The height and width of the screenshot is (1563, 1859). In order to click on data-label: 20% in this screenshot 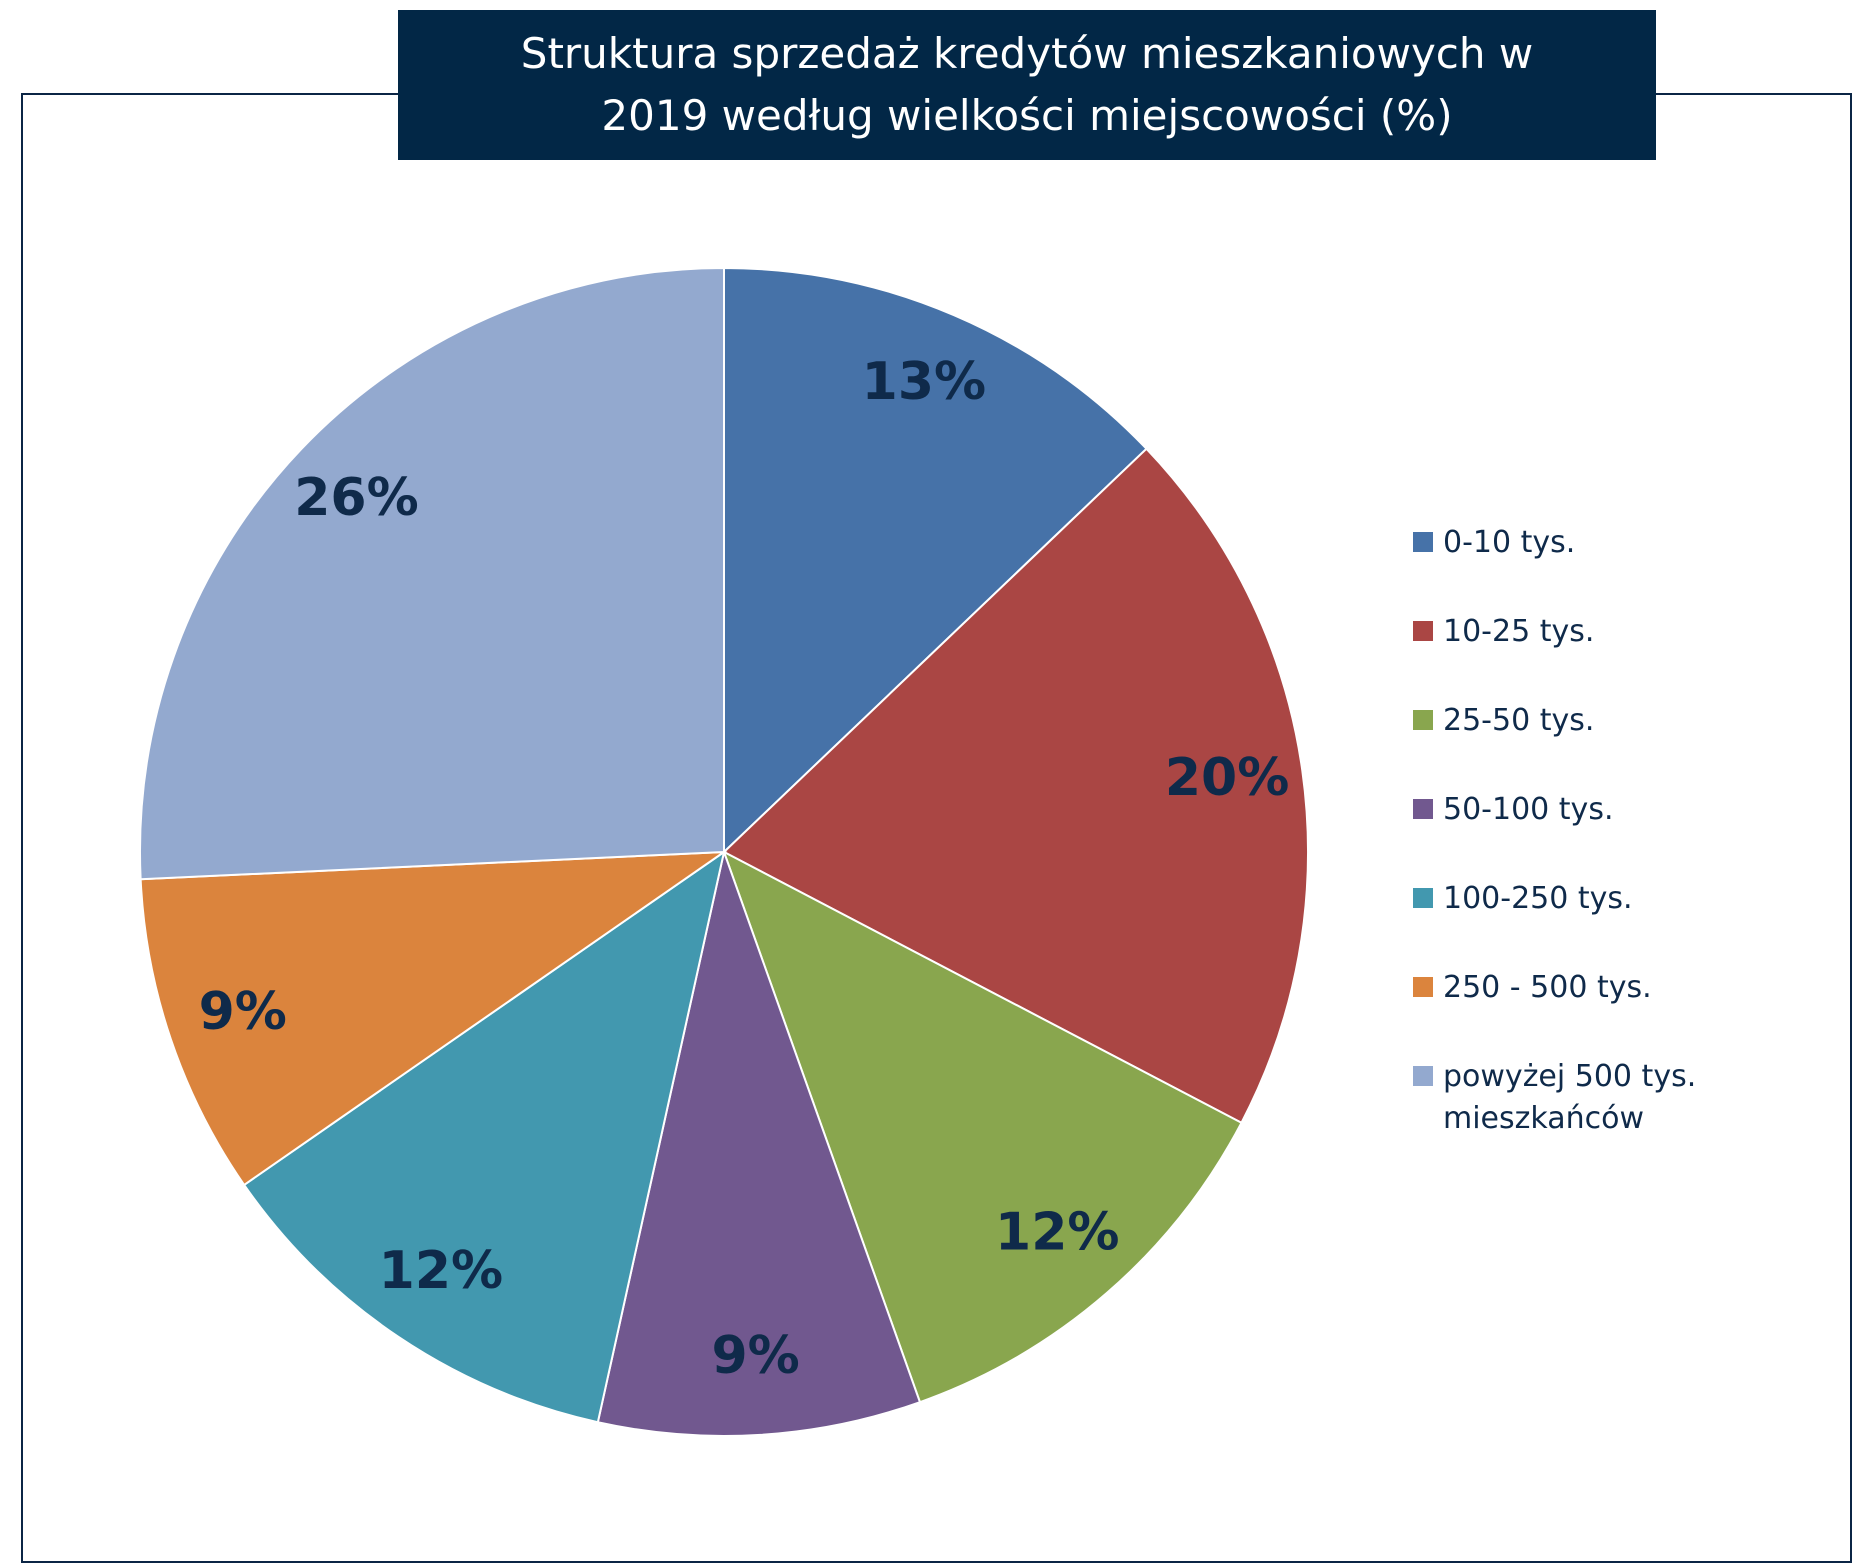, I will do `click(1227, 778)`.